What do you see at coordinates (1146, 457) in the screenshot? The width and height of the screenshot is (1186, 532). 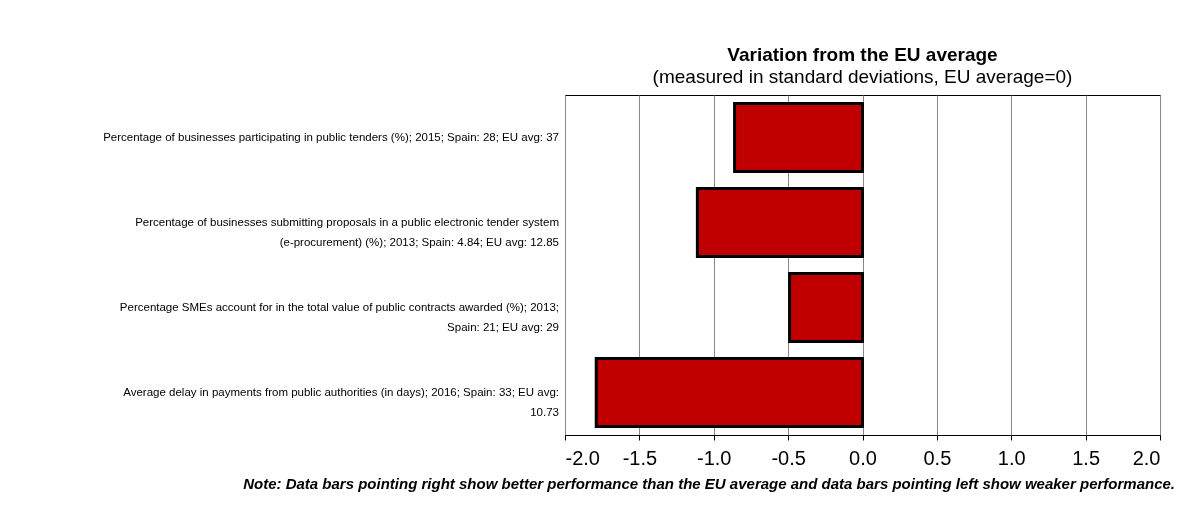 I see `x-tick-label: 2.0` at bounding box center [1146, 457].